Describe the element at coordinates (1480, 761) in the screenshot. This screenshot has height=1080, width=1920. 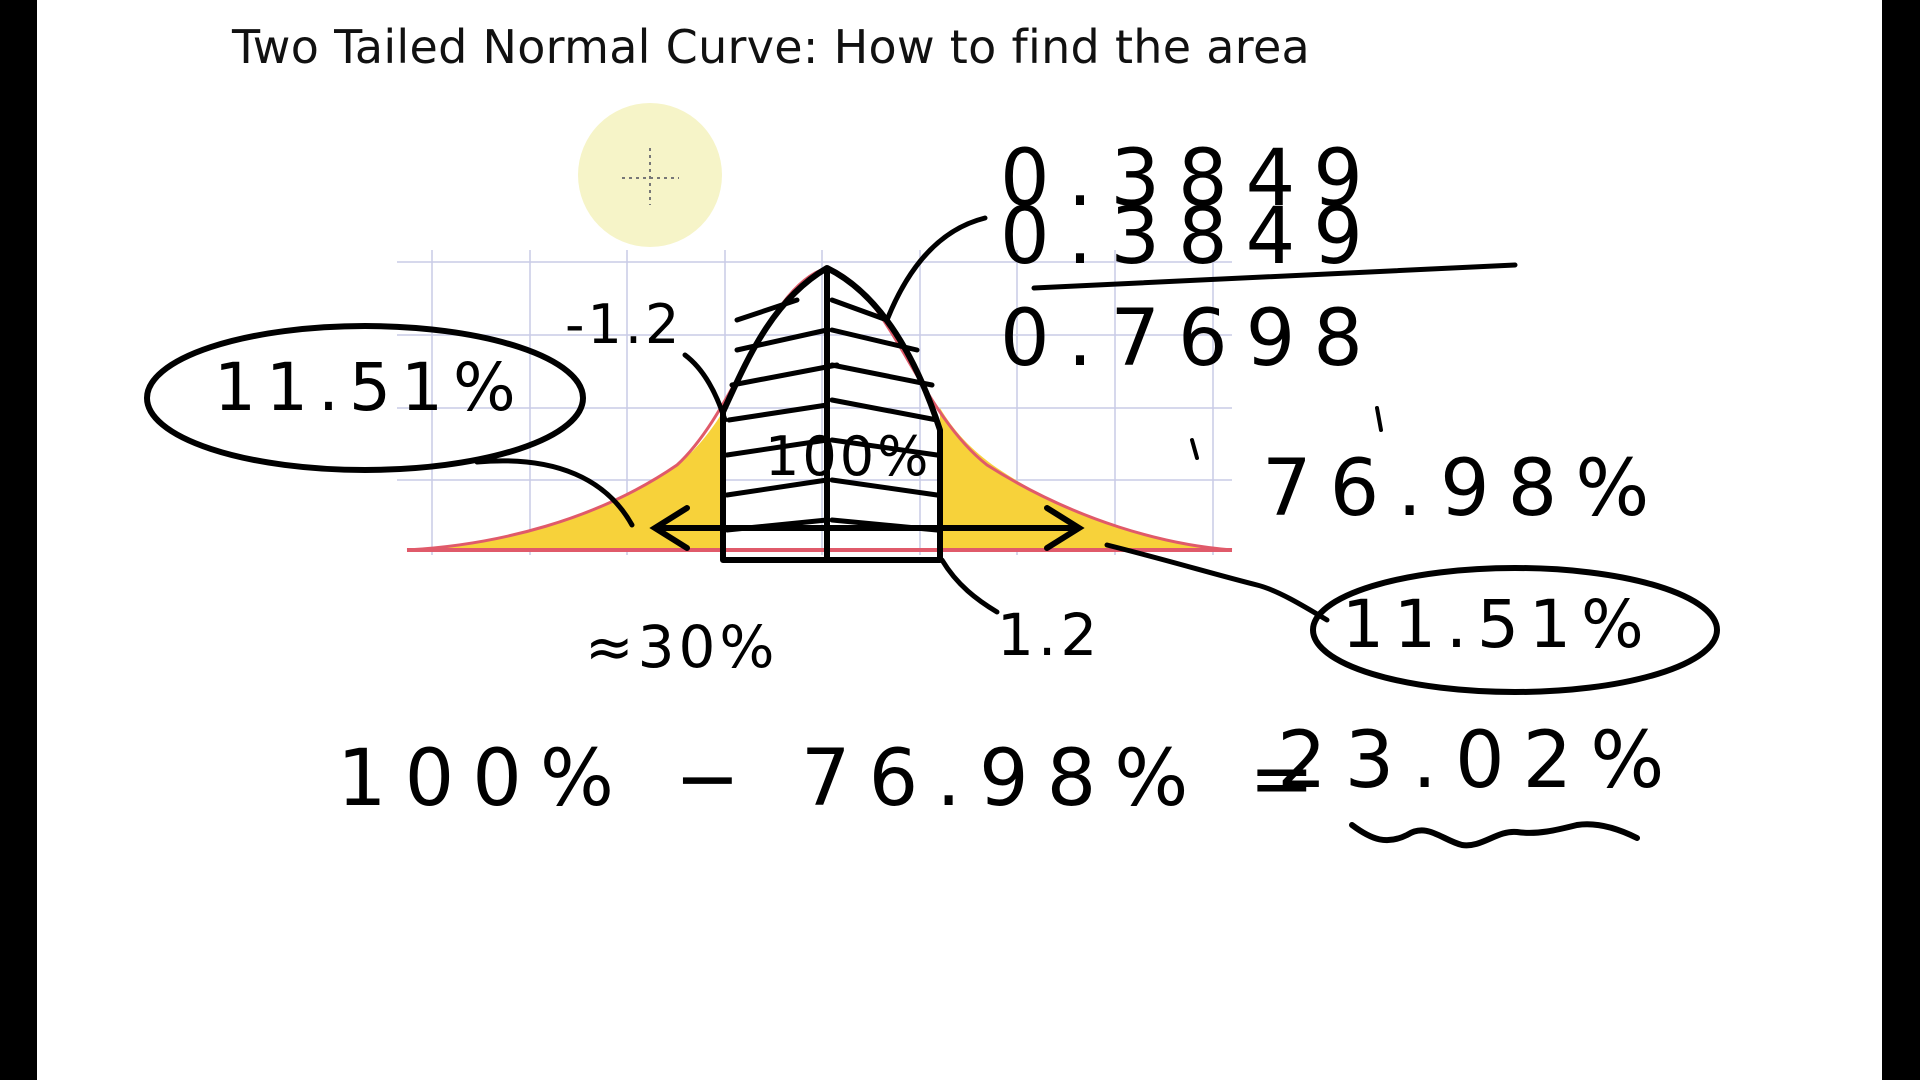
I see `equation-result: 23.02%` at that location.